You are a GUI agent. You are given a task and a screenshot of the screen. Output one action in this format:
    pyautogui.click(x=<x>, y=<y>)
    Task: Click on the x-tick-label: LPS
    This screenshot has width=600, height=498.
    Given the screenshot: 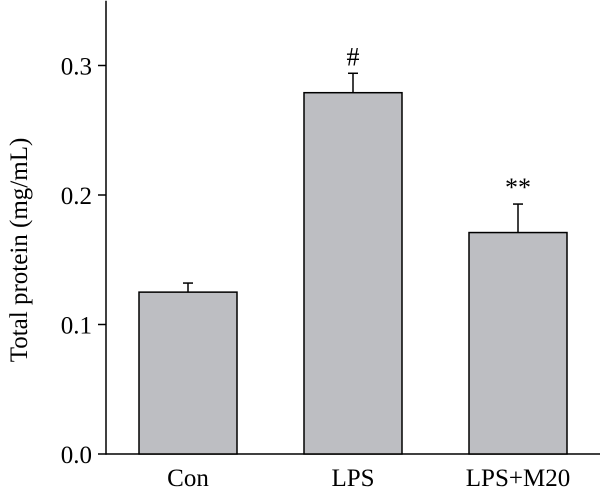 What is the action you would take?
    pyautogui.click(x=352, y=478)
    